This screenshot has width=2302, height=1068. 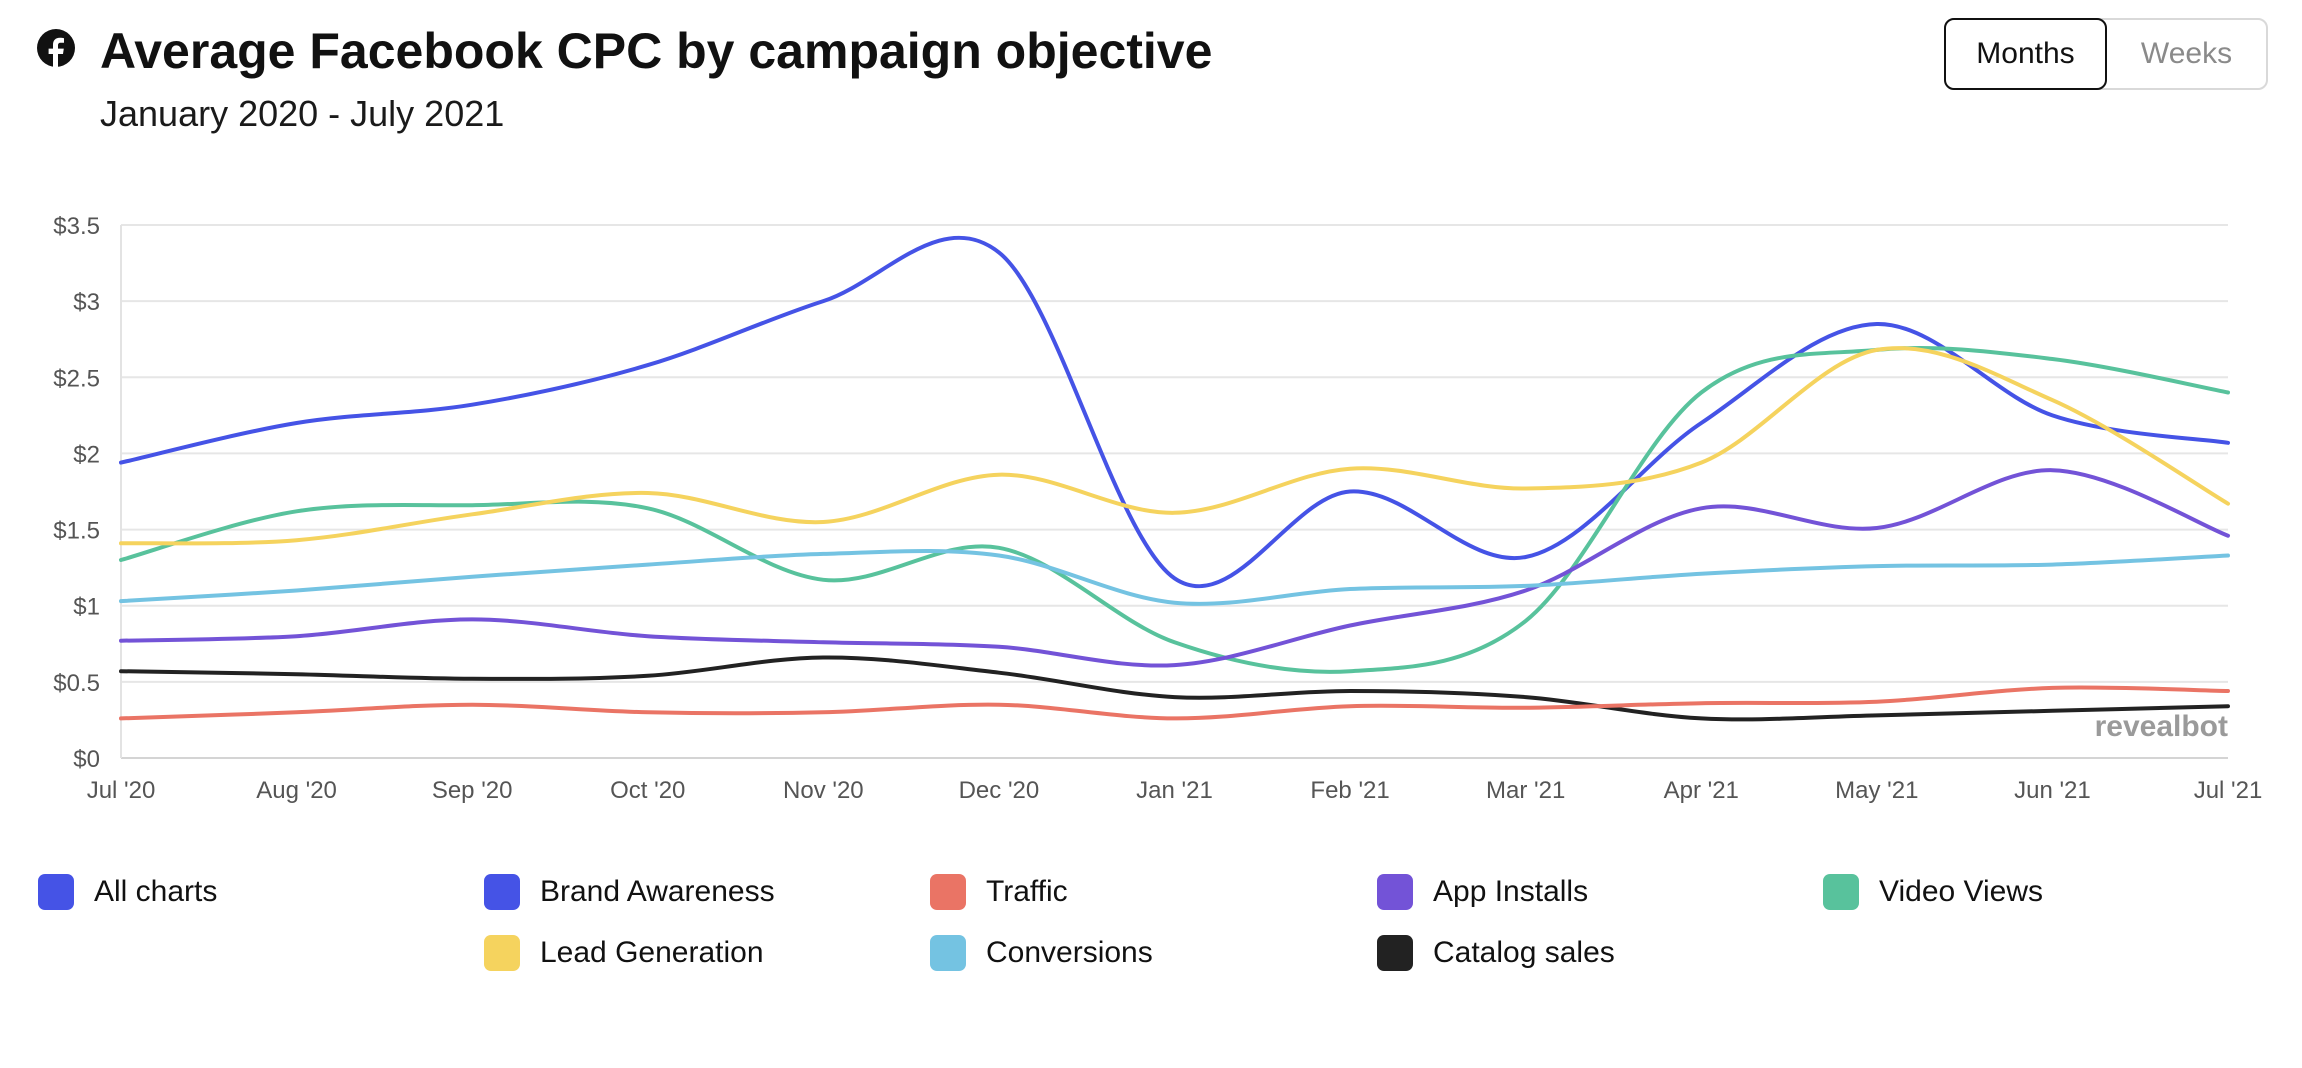 I want to click on y-tick-label: $2, so click(x=86, y=454).